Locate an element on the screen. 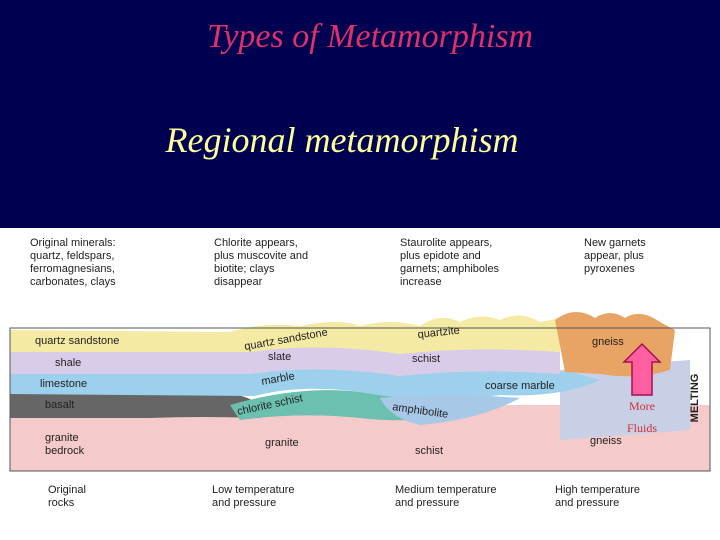  sandstone-layer is located at coordinates (285, 334).